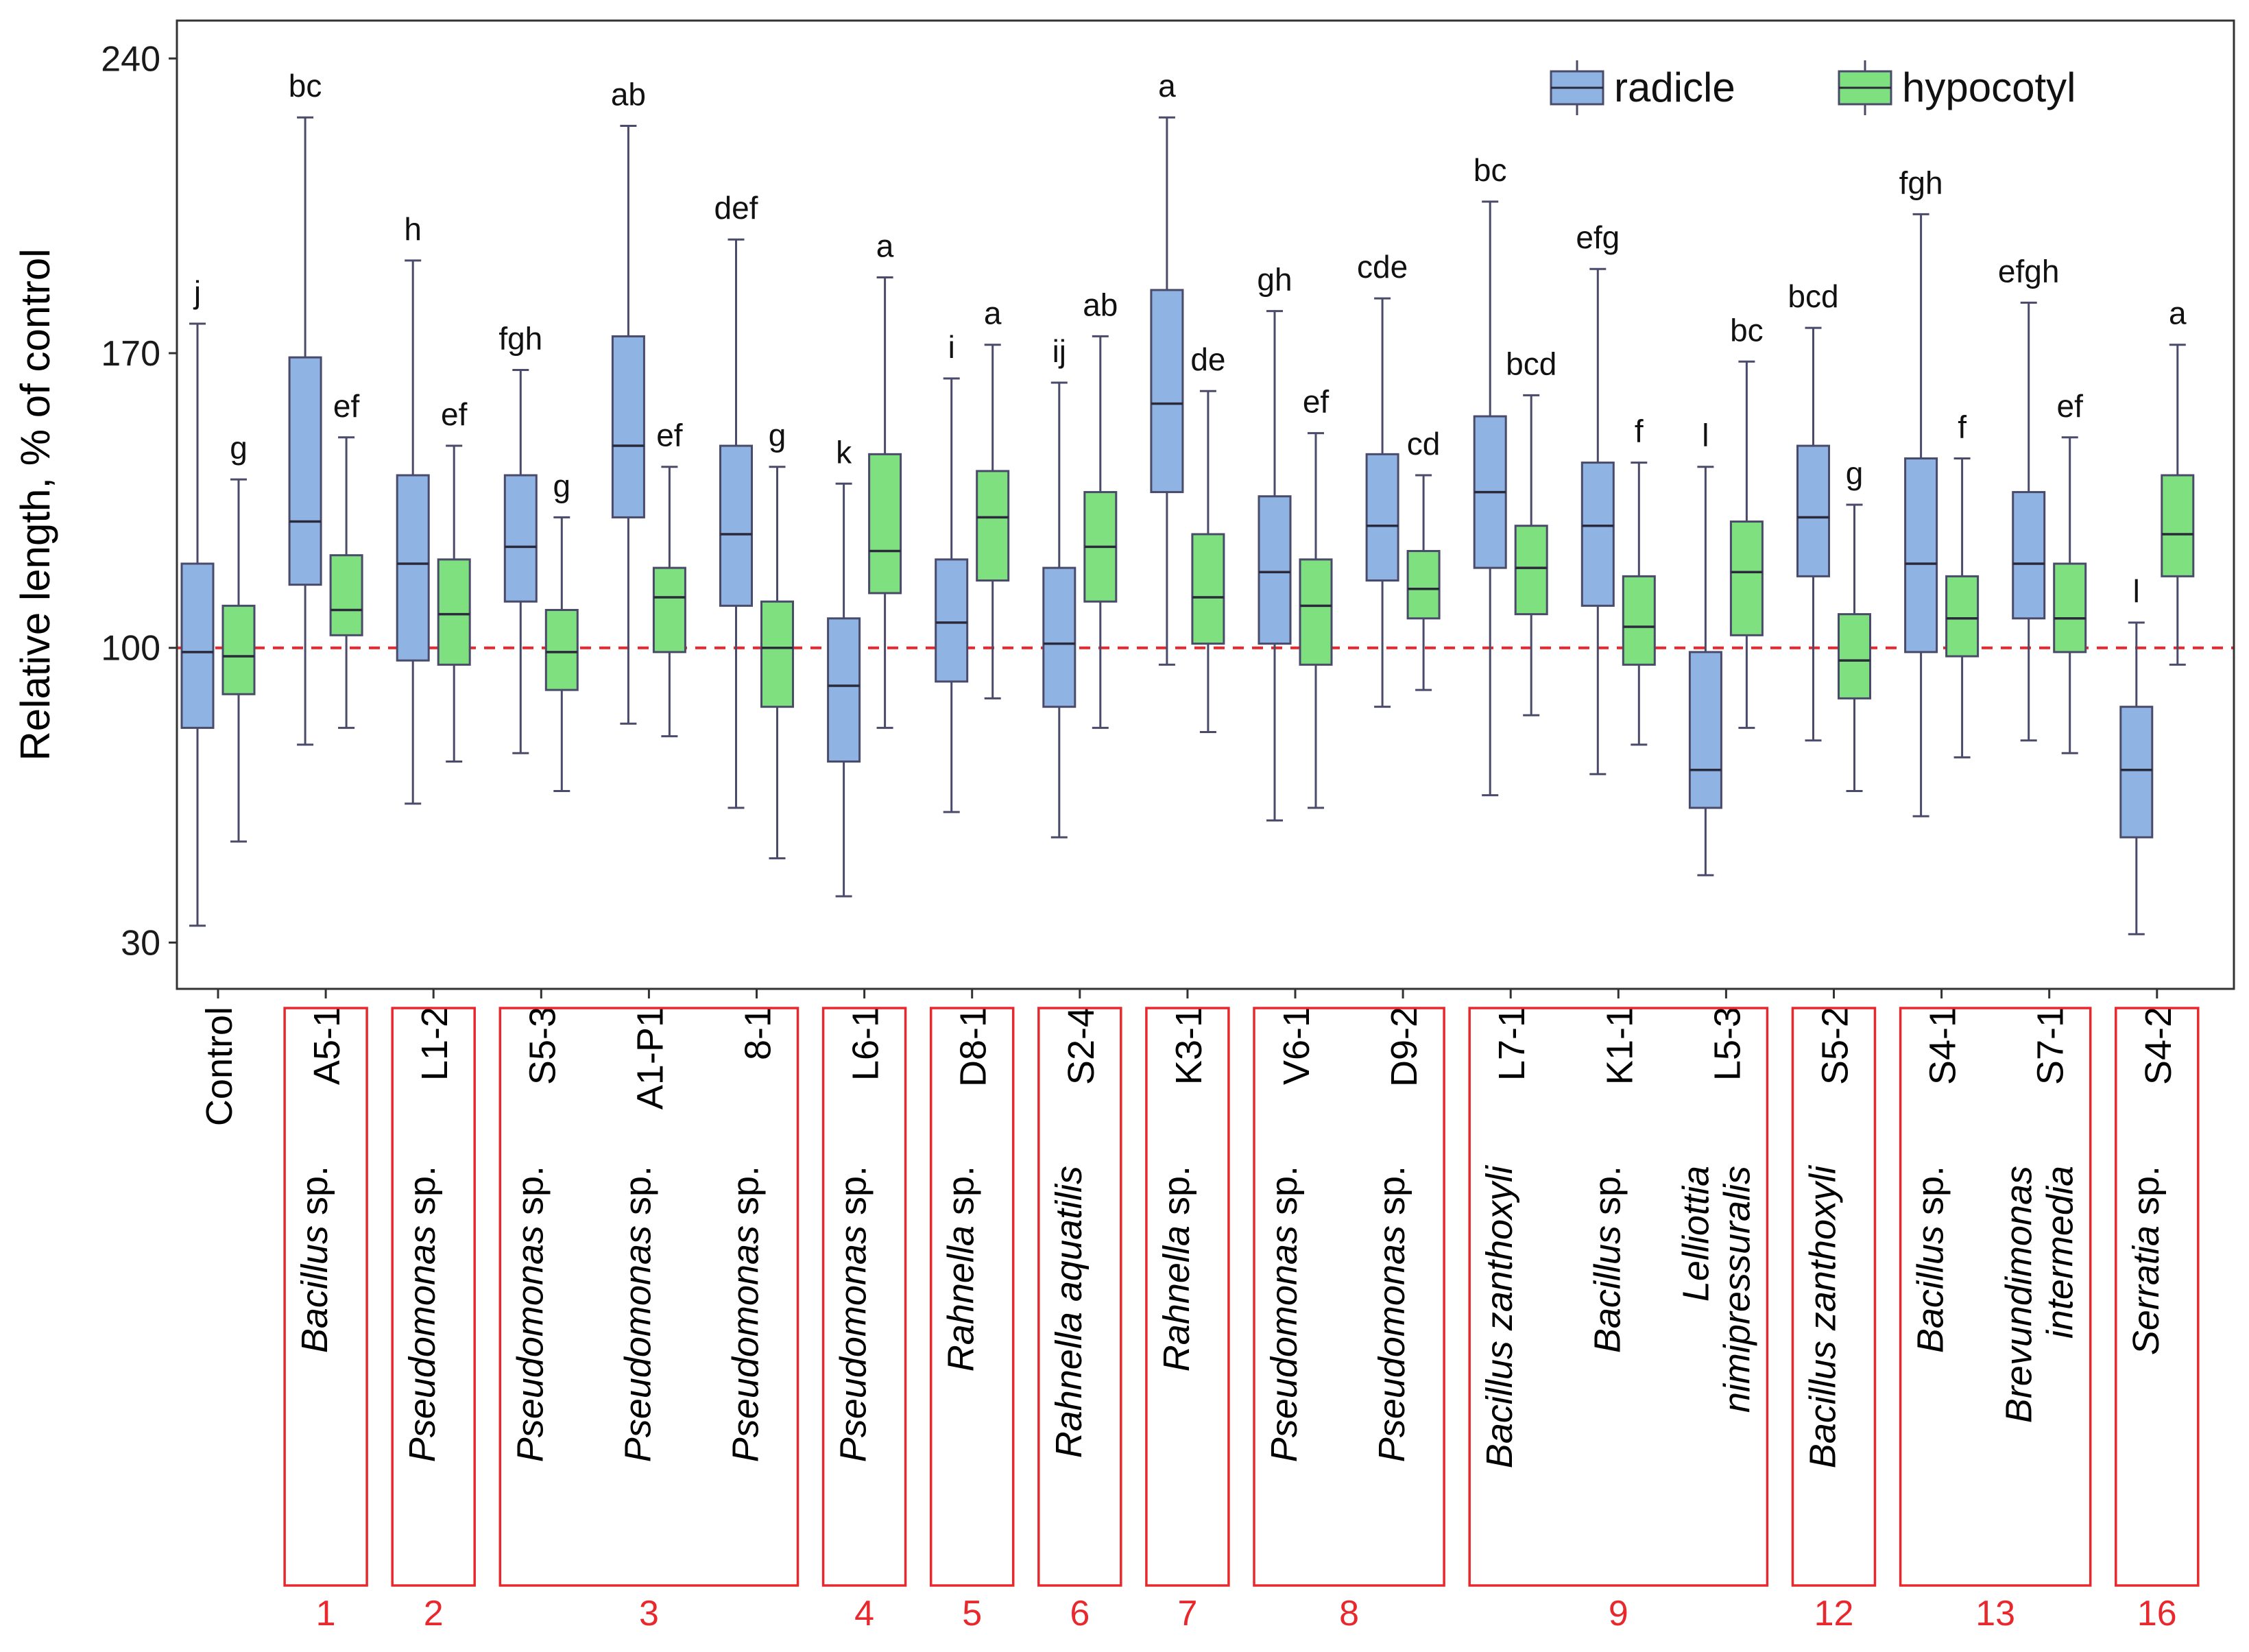  I want to click on box-hypocotyl-8-1: g, so click(777, 639).